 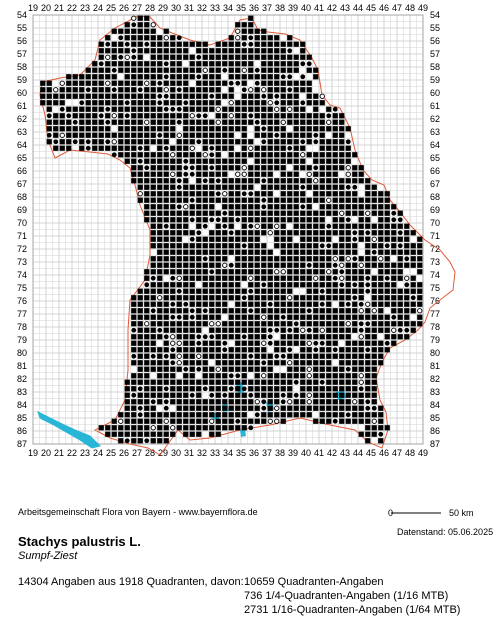 I want to click on y-label-right: 58, so click(x=435, y=67).